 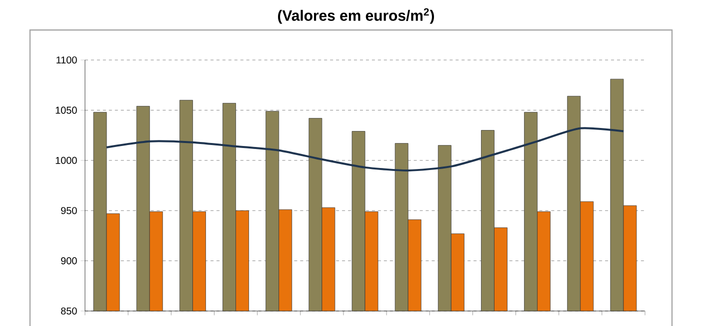 I want to click on y-tick-label: 1000, so click(x=66, y=160).